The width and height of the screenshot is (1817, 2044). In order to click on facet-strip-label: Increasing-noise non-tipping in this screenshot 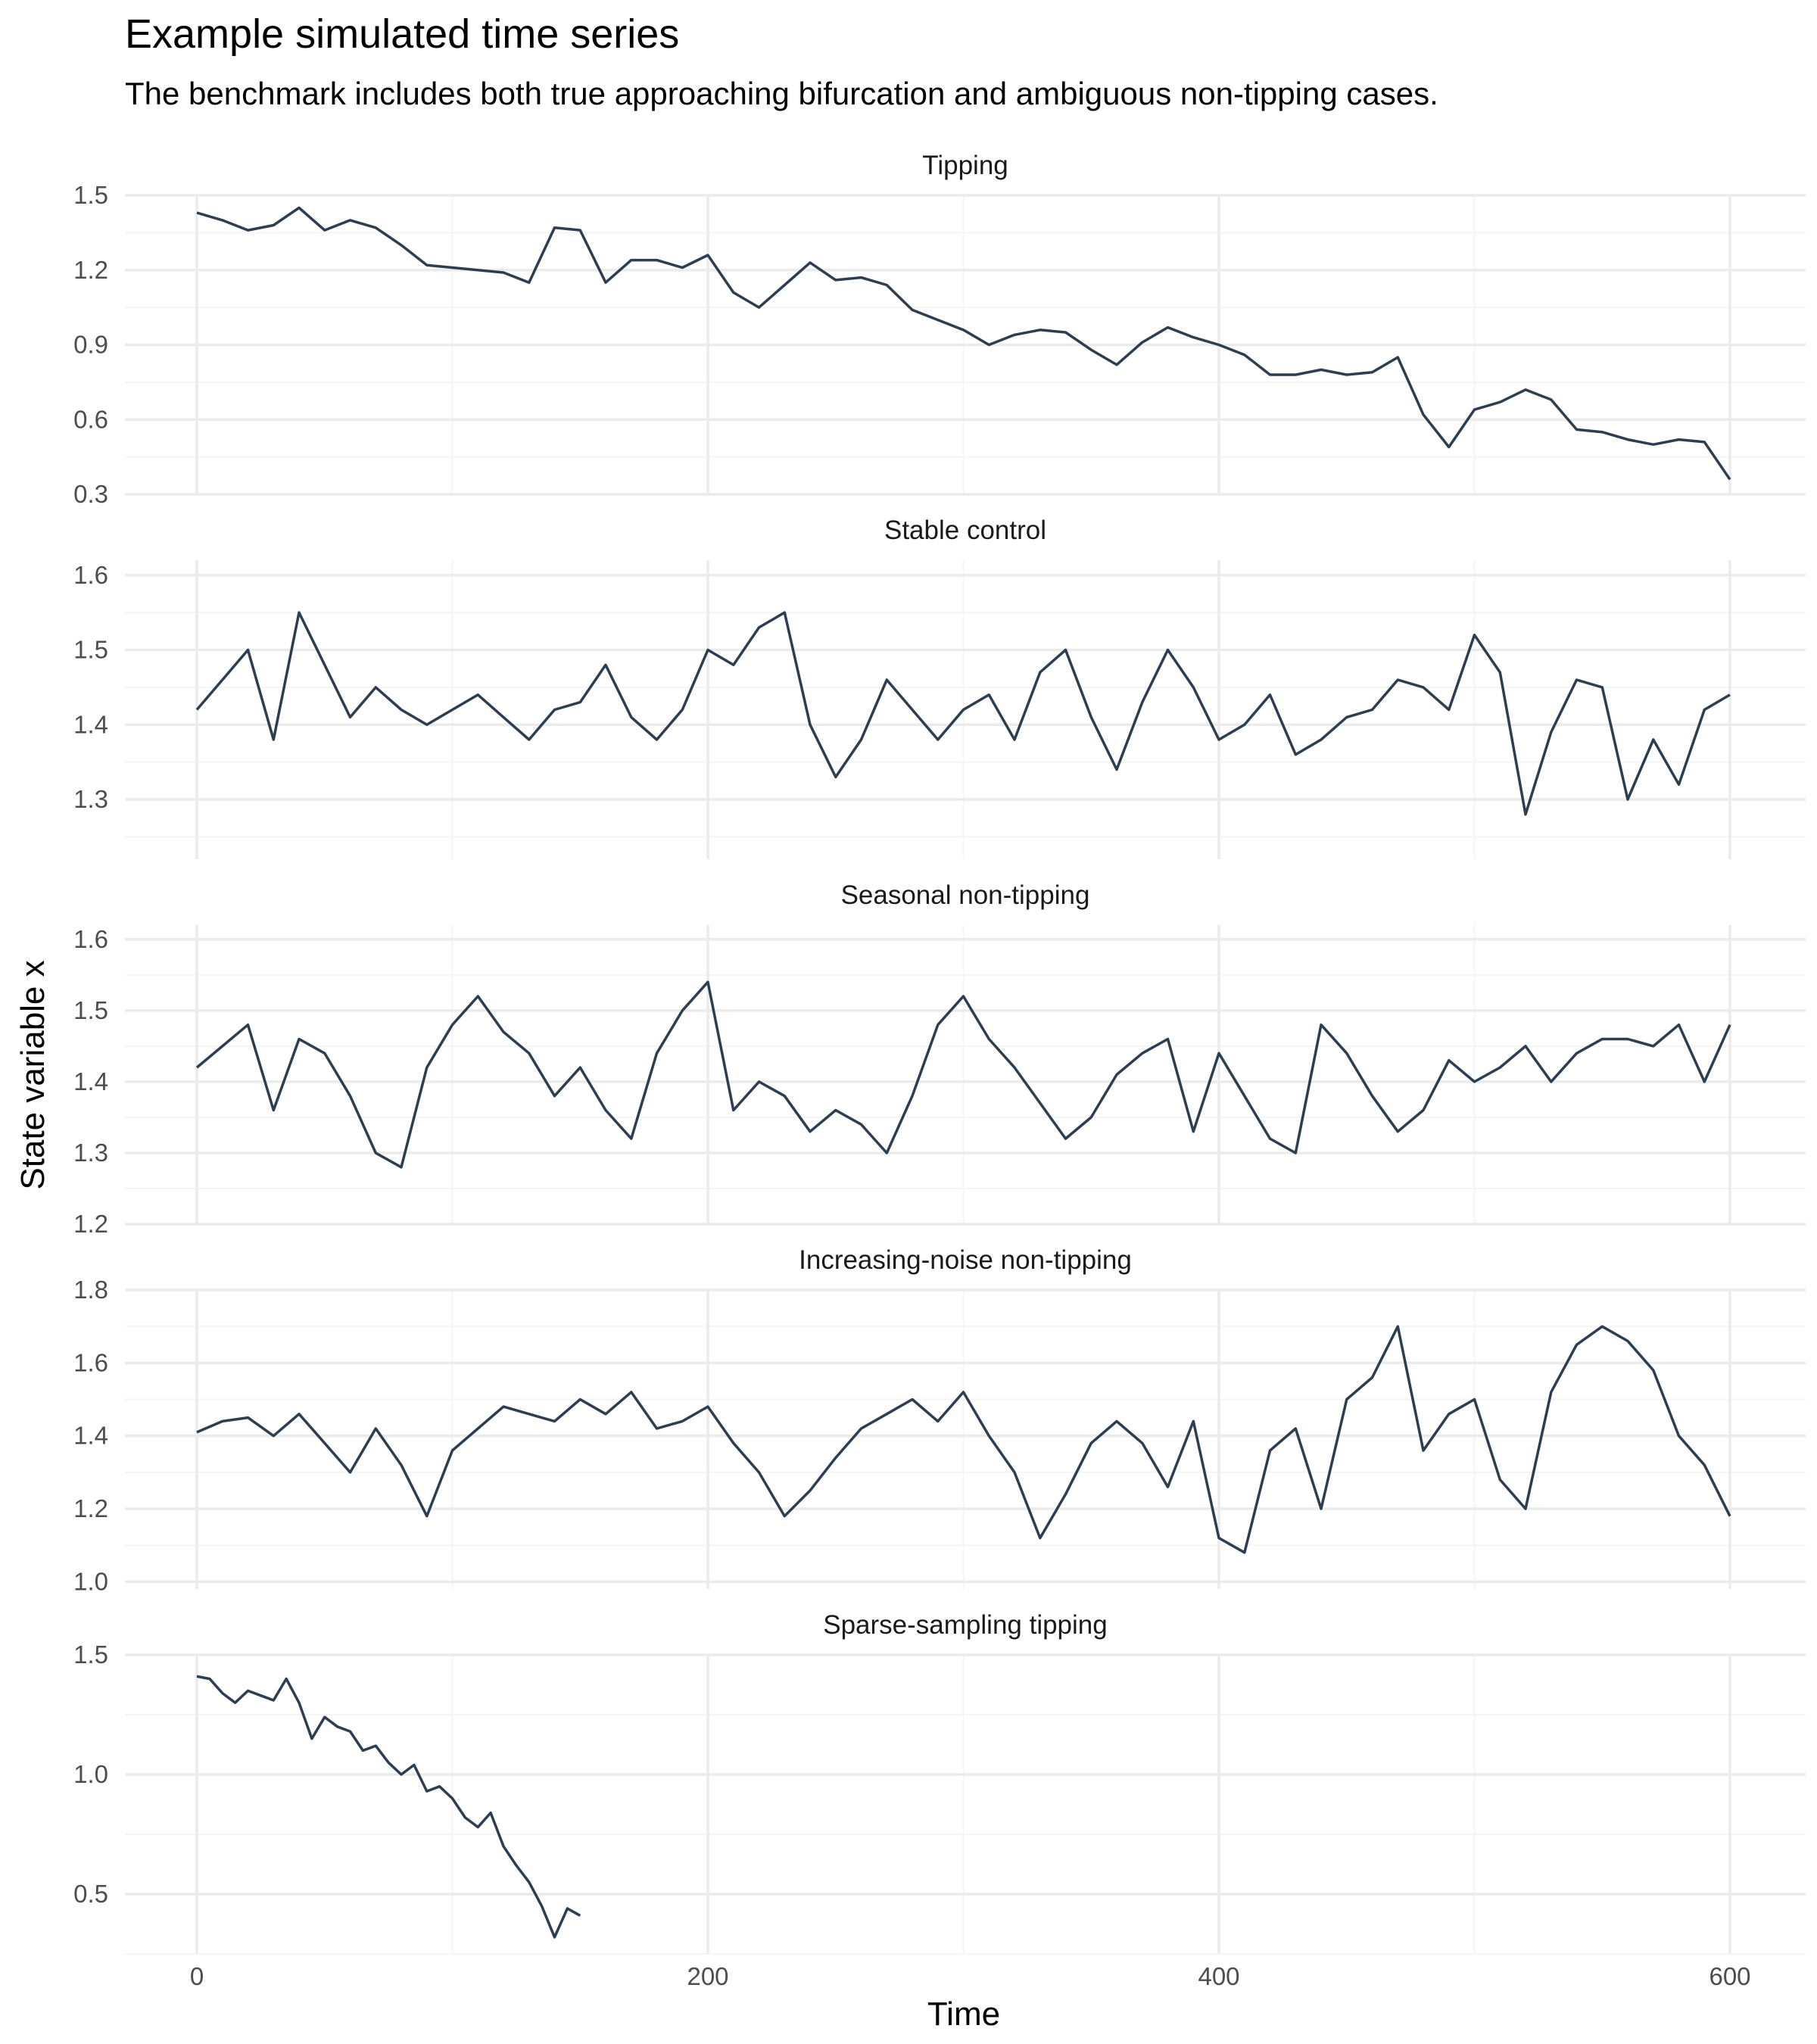, I will do `click(965, 1260)`.